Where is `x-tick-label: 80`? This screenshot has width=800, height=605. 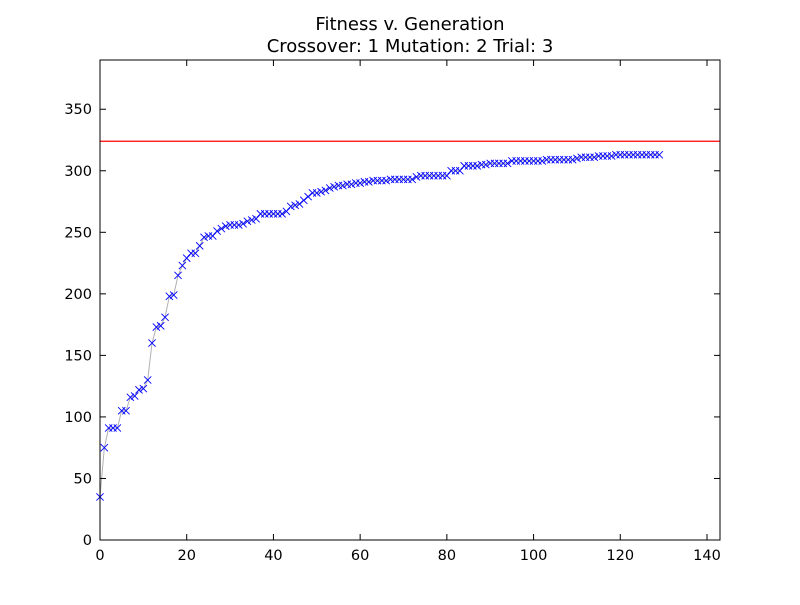
x-tick-label: 80 is located at coordinates (447, 556).